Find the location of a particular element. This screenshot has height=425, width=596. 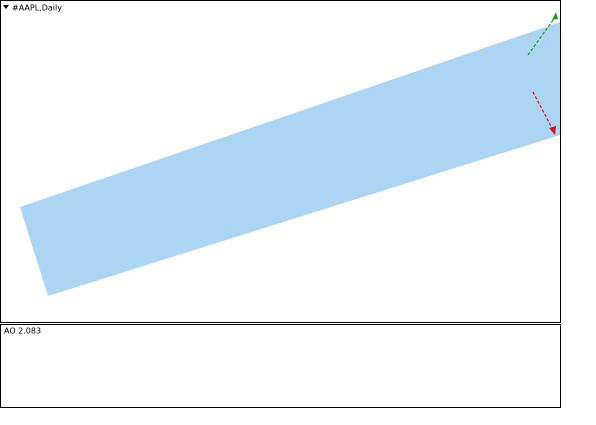

ao-title: AO 2.083 is located at coordinates (22, 331).